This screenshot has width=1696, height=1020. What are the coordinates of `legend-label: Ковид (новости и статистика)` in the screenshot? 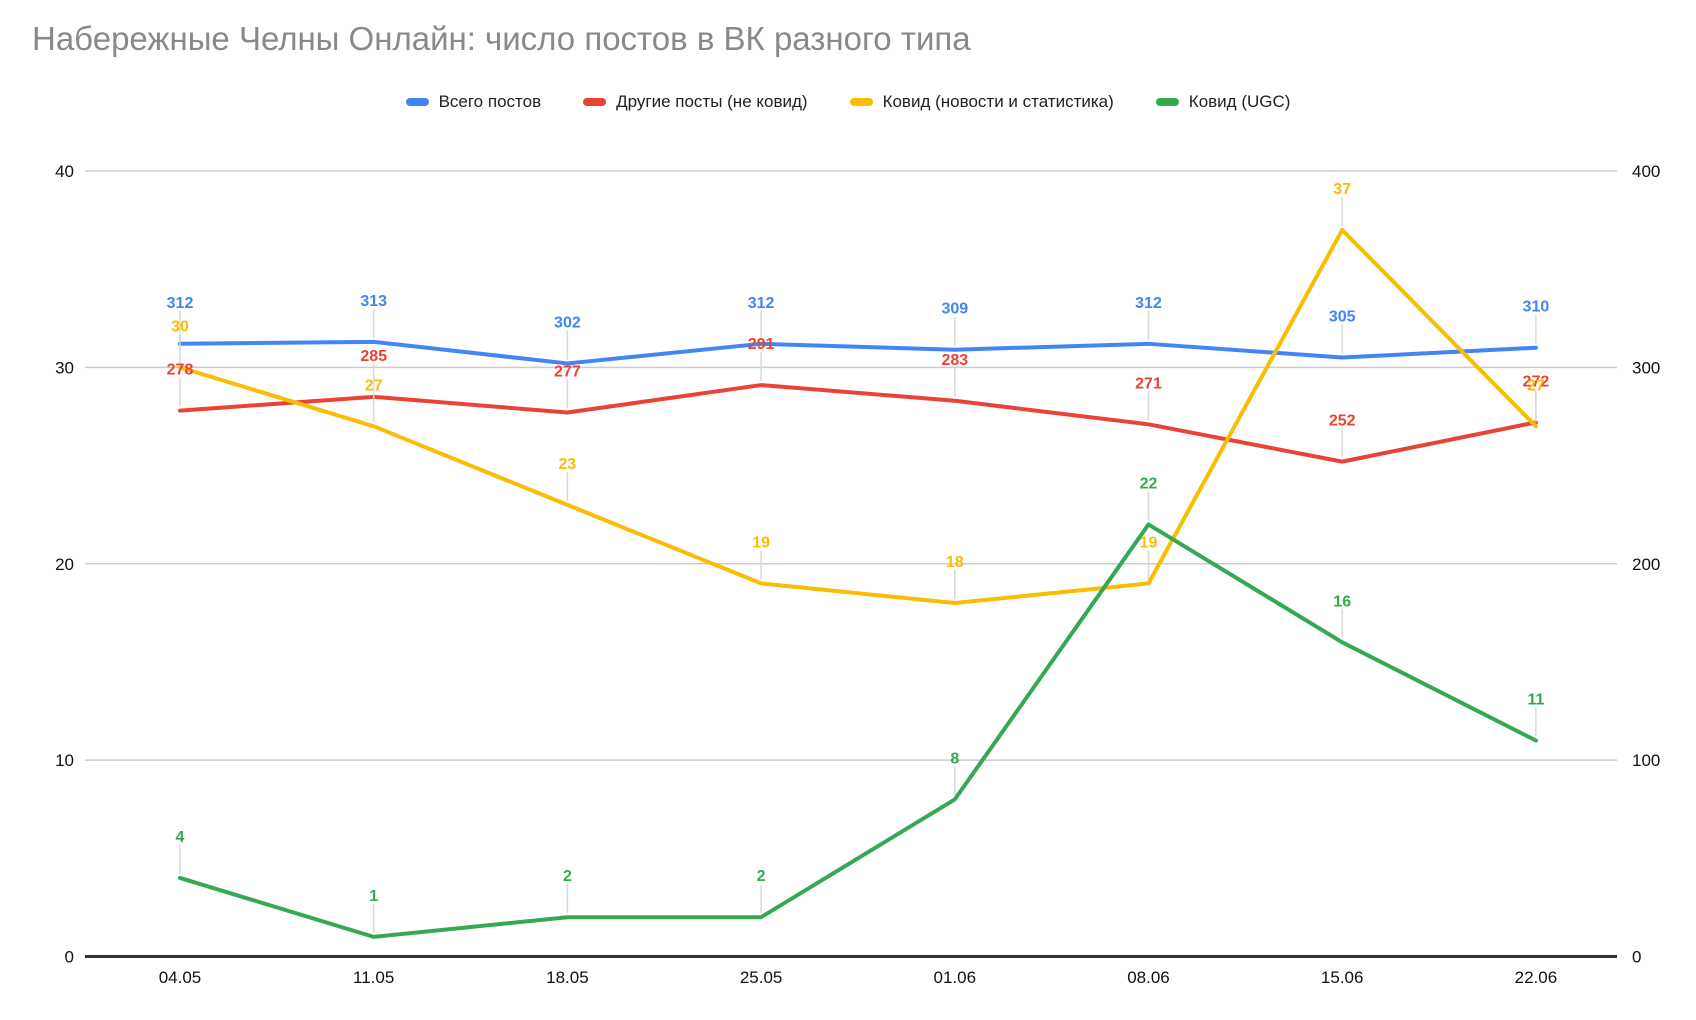 It's located at (998, 101).